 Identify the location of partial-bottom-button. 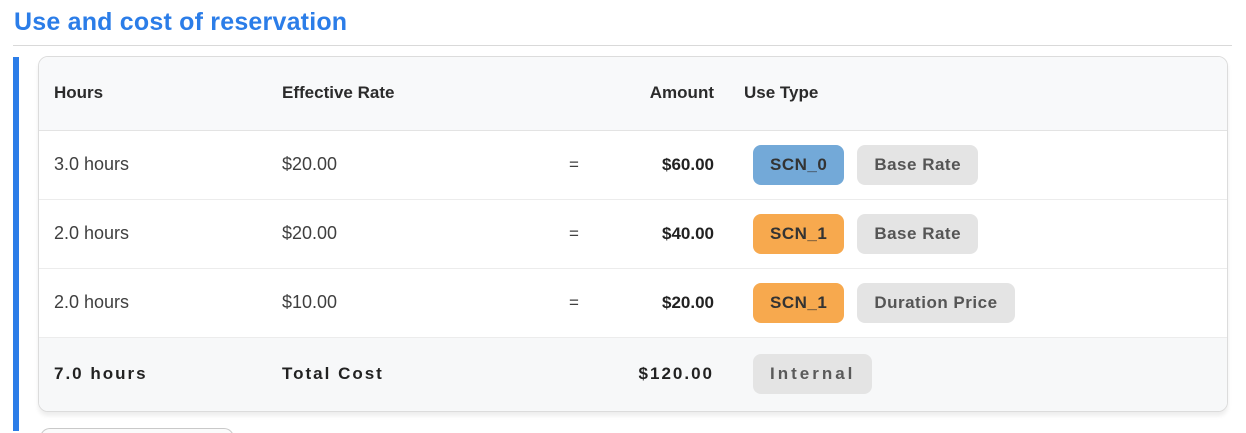
(137, 430).